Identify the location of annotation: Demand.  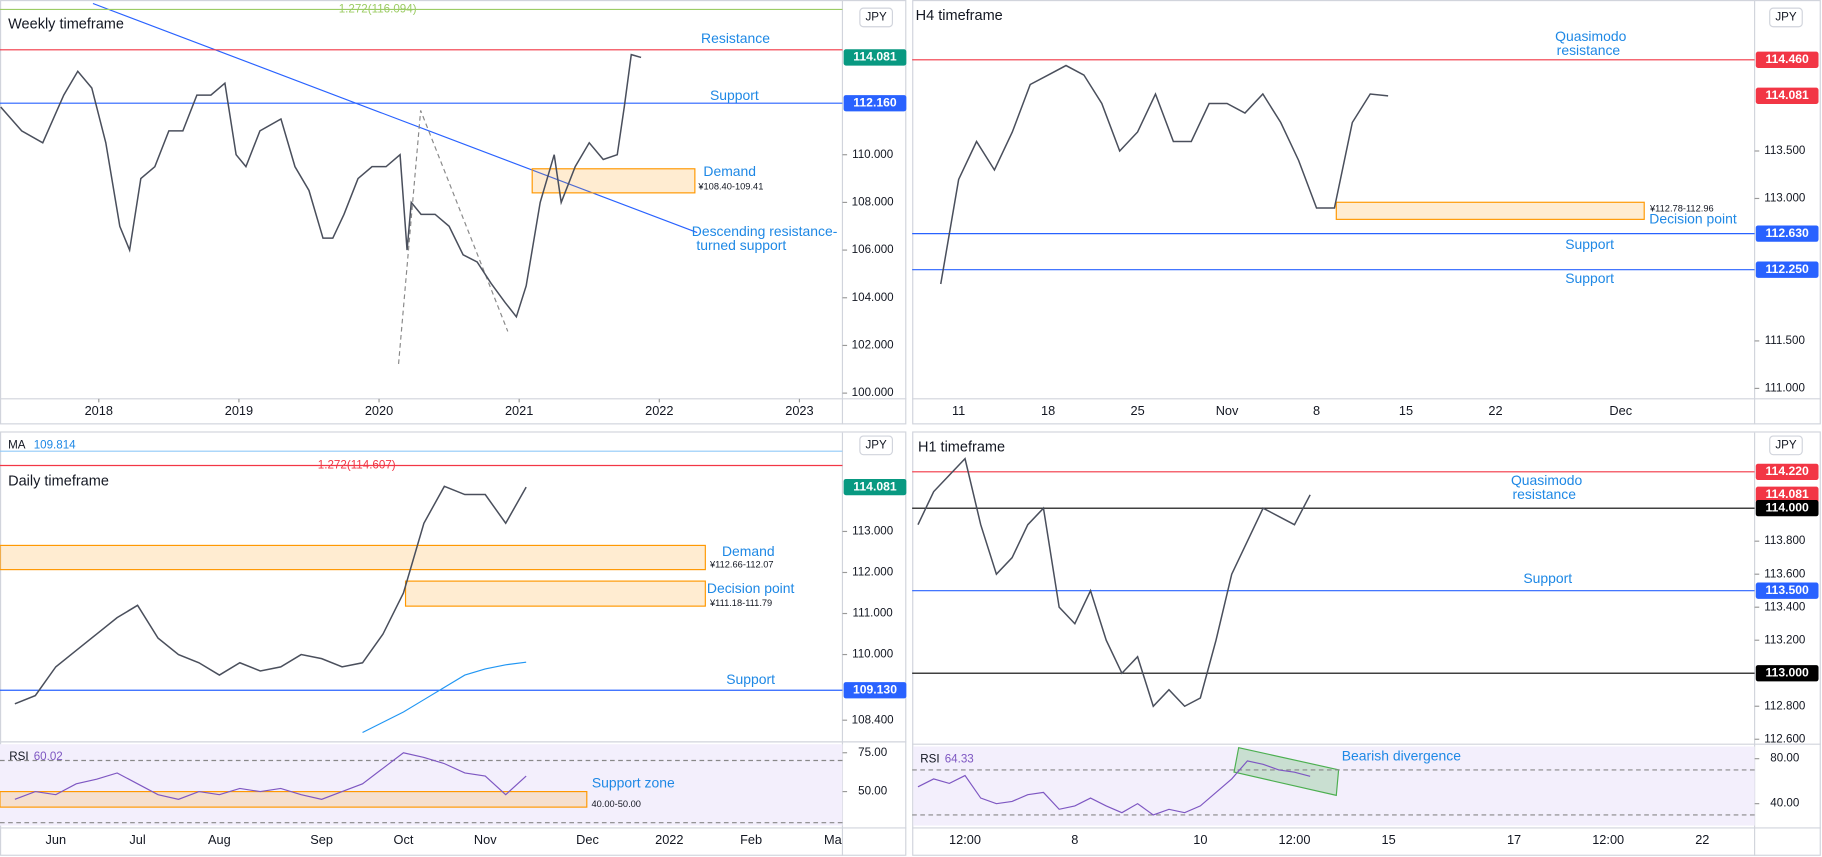
(729, 171).